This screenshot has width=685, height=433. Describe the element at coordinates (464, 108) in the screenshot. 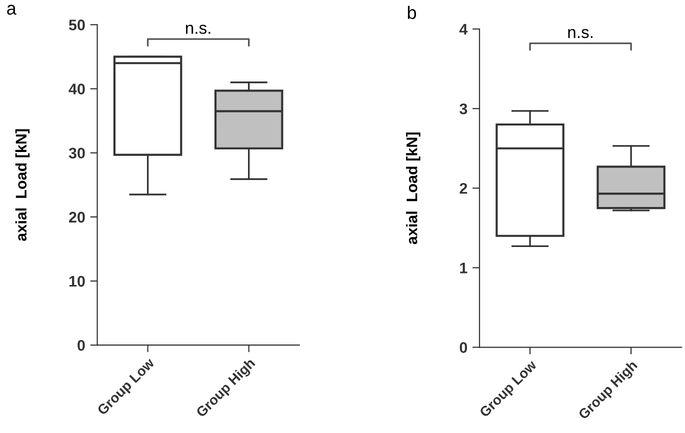

I see `y-tick-label: 3` at that location.